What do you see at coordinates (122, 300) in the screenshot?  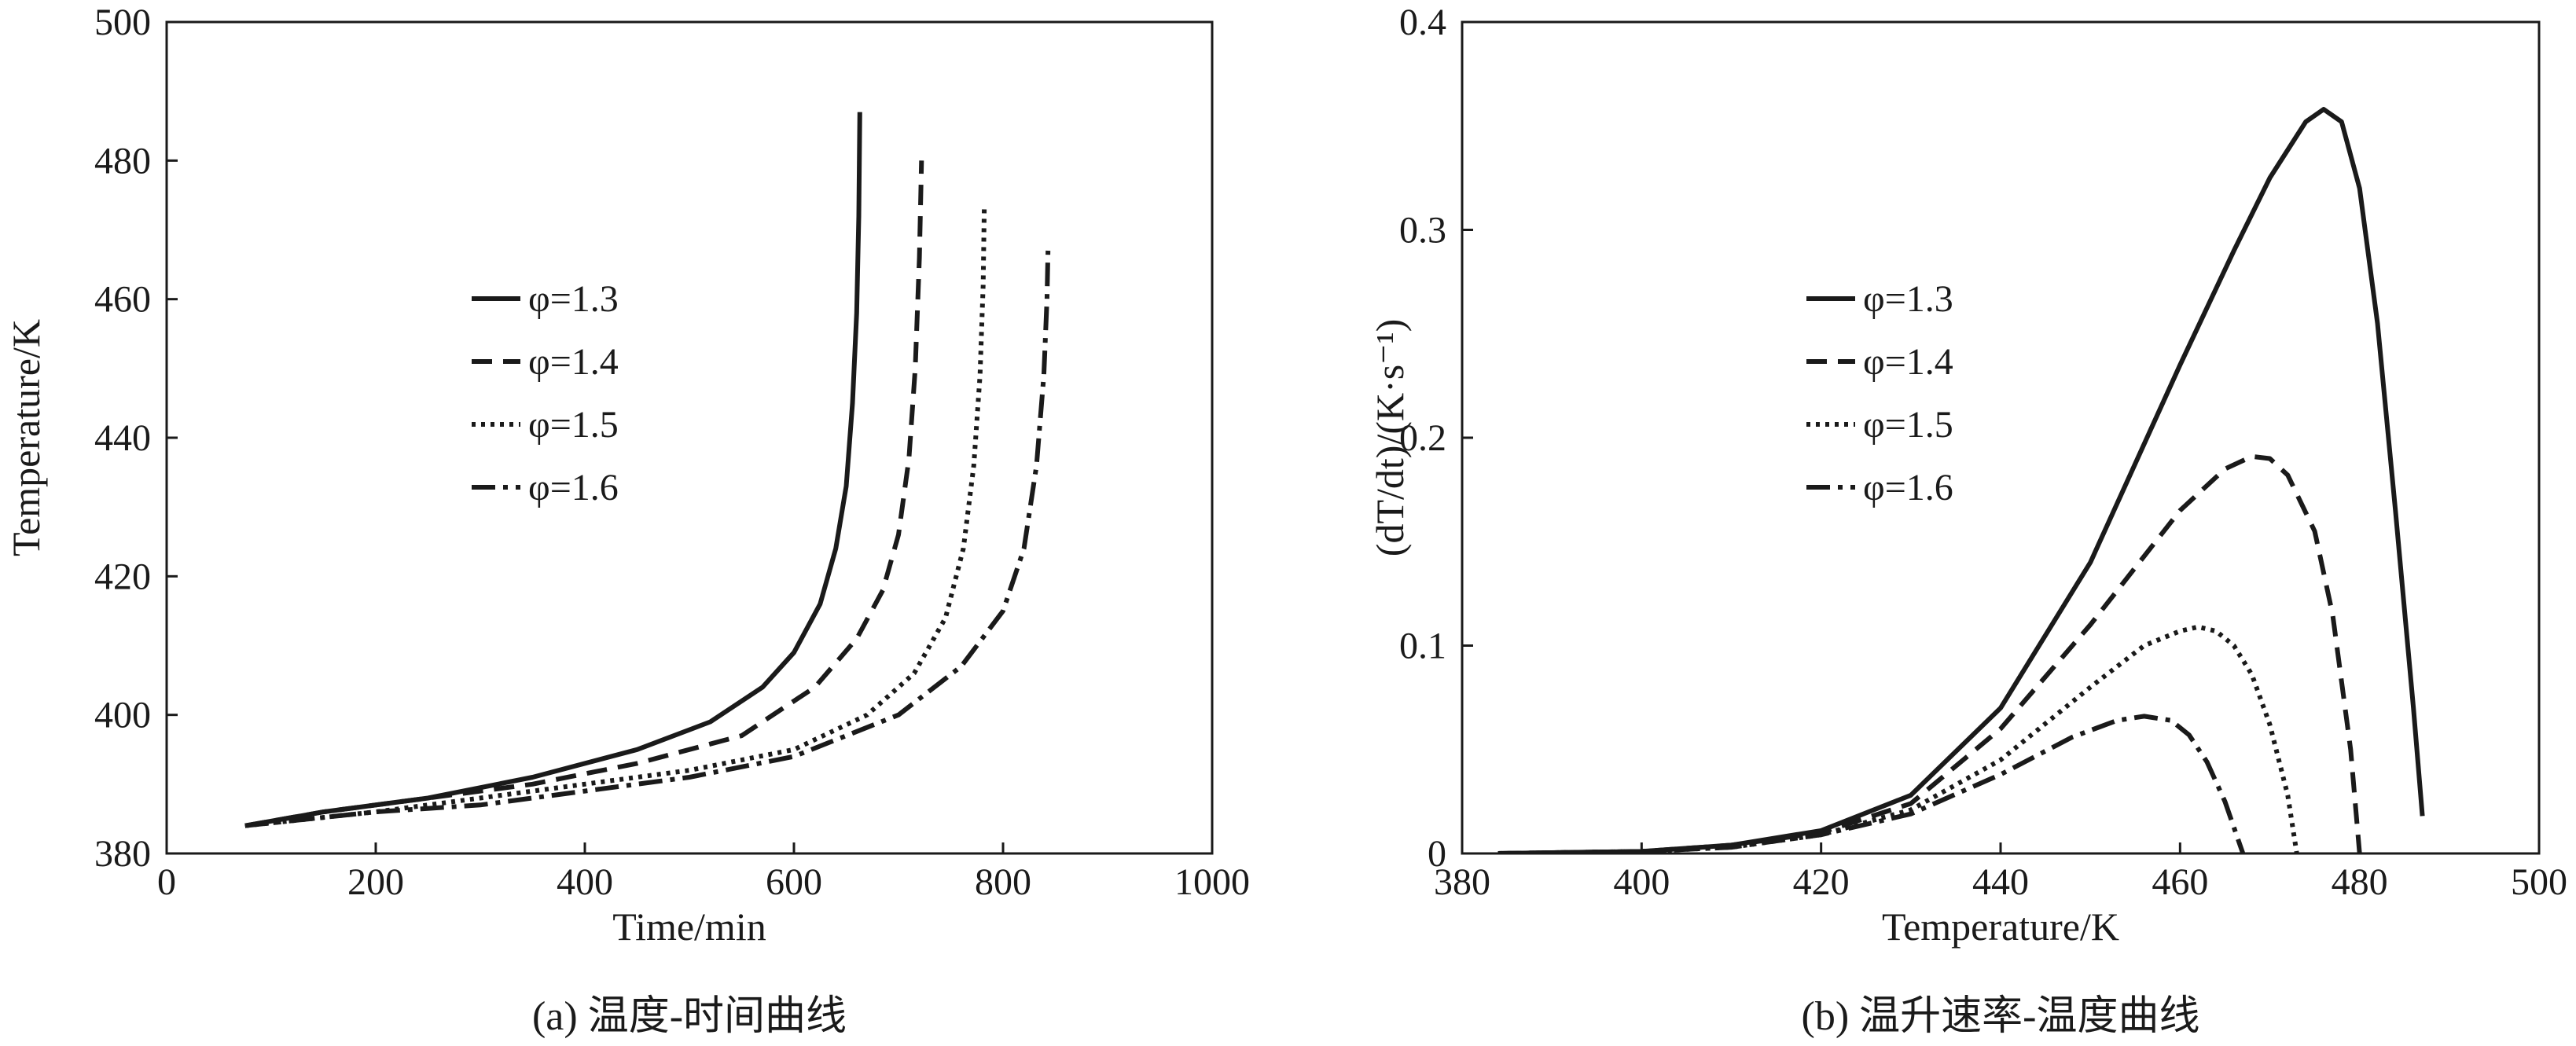 I see `y-tick-label-a: 460` at bounding box center [122, 300].